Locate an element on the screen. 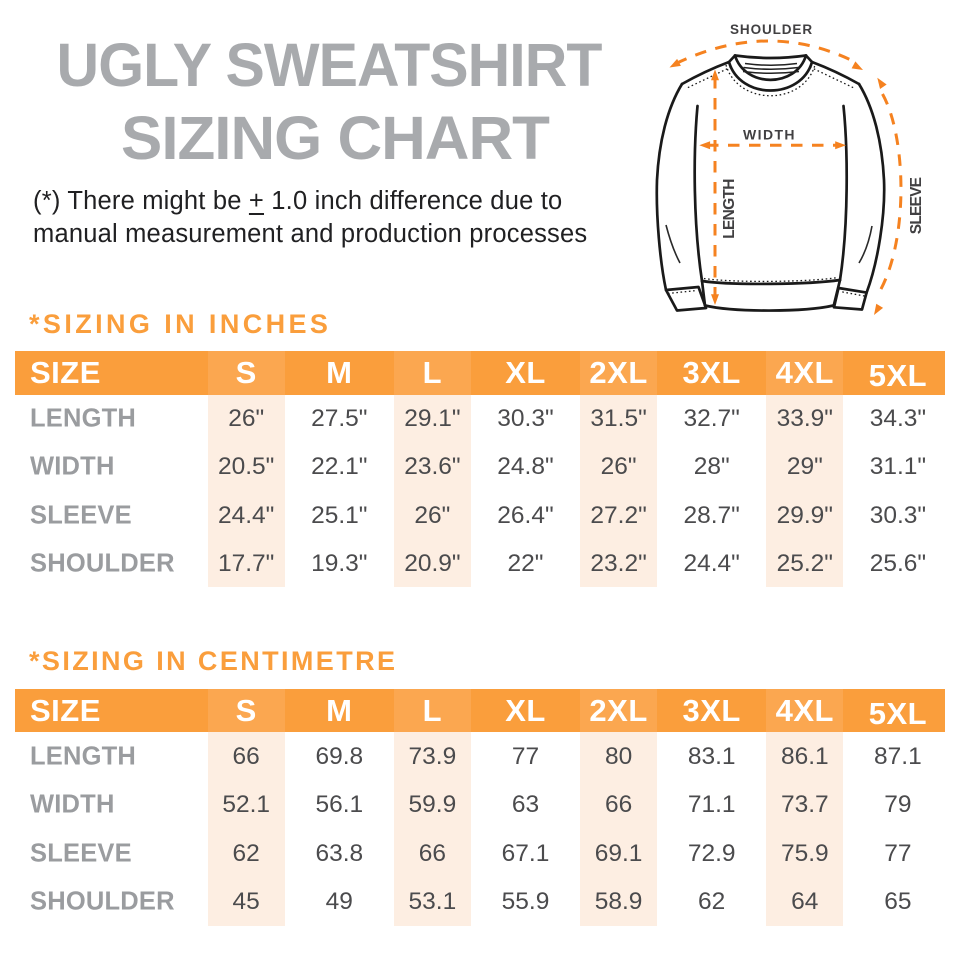 The image size is (960, 960). svg-text: WIDTH is located at coordinates (769, 135).